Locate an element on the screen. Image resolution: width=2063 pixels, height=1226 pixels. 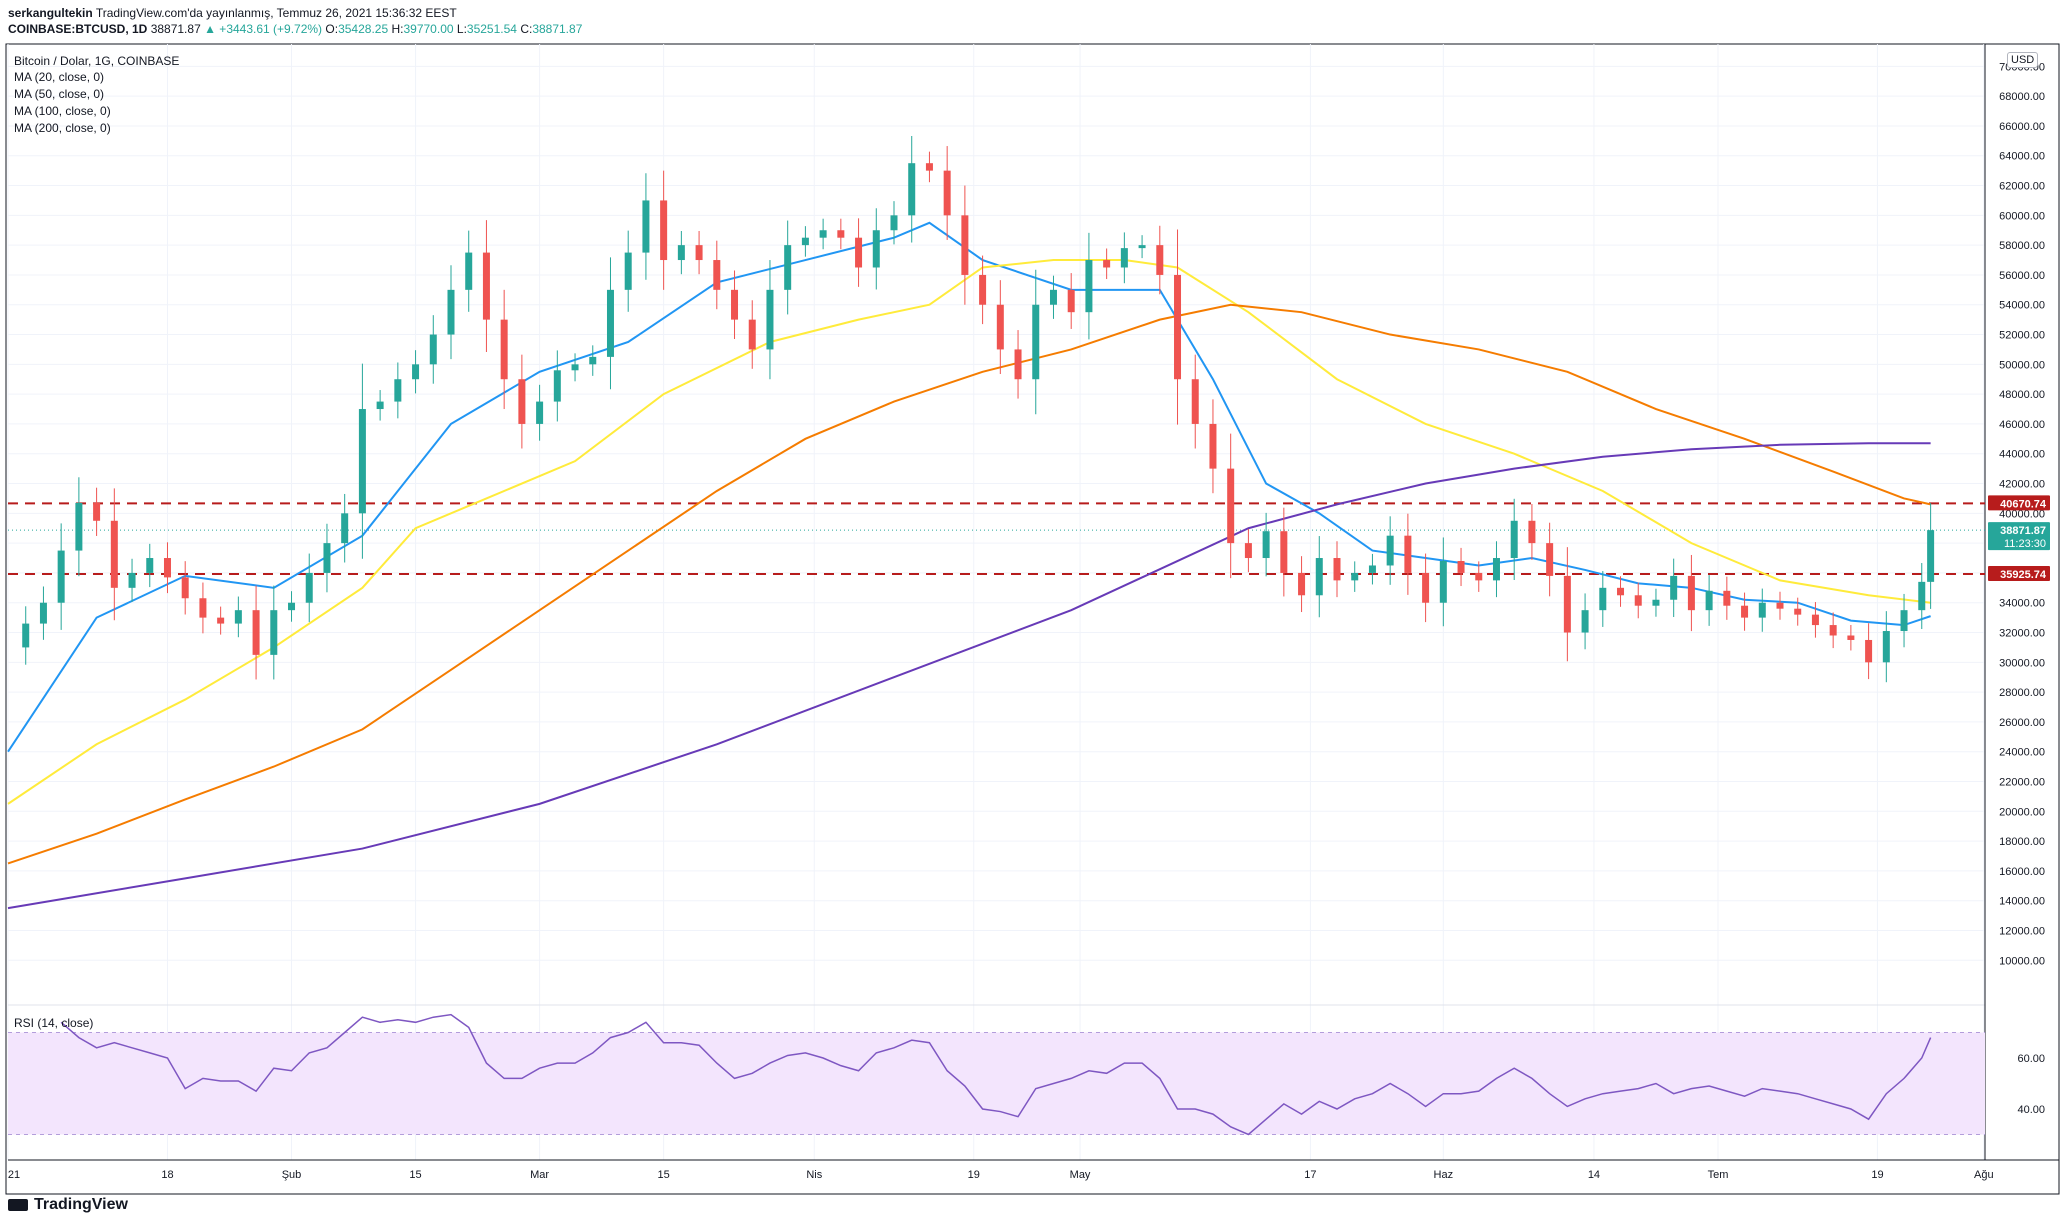
last-price-tag-bg is located at coordinates (2019, 536).